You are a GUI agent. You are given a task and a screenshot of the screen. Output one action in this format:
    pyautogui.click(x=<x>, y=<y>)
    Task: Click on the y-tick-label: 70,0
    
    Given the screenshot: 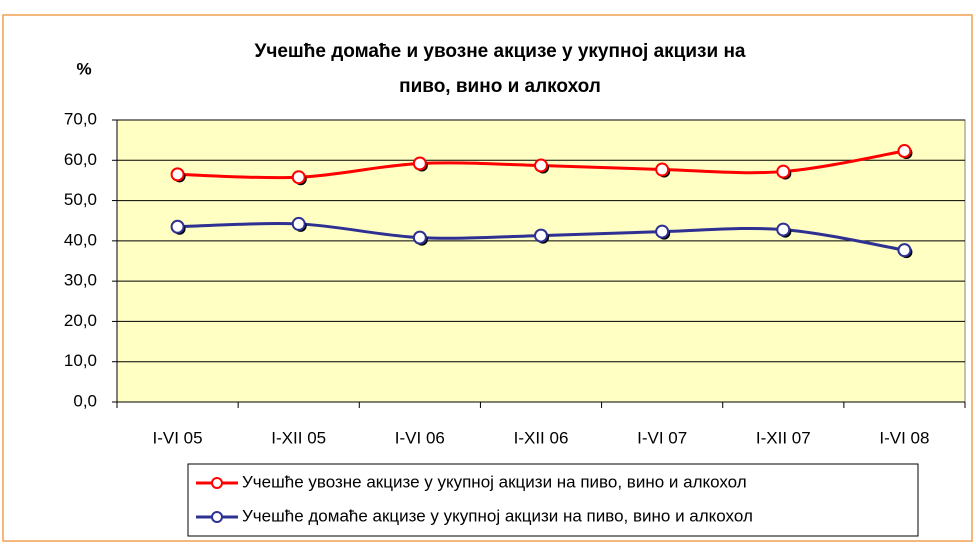 What is the action you would take?
    pyautogui.click(x=80, y=118)
    